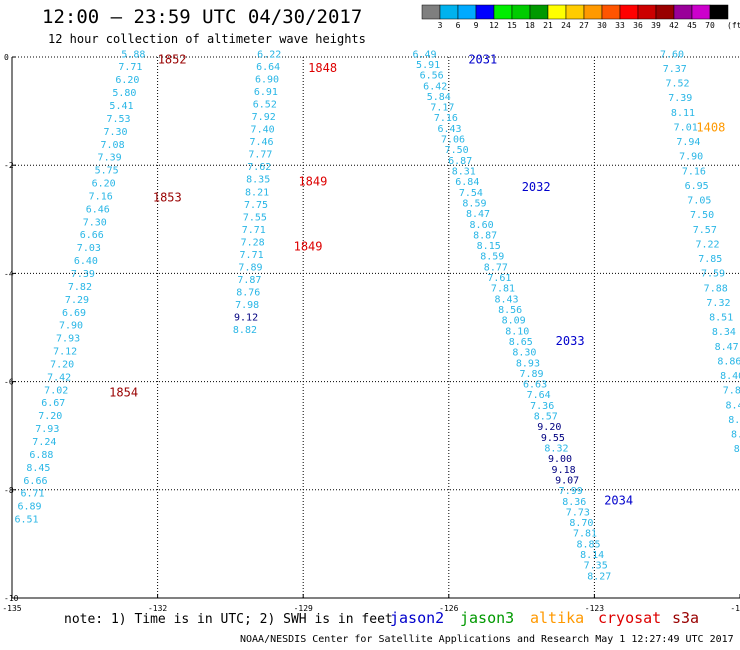 This screenshot has width=740, height=650. I want to click on wave-height-label: 6.67, so click(53, 403).